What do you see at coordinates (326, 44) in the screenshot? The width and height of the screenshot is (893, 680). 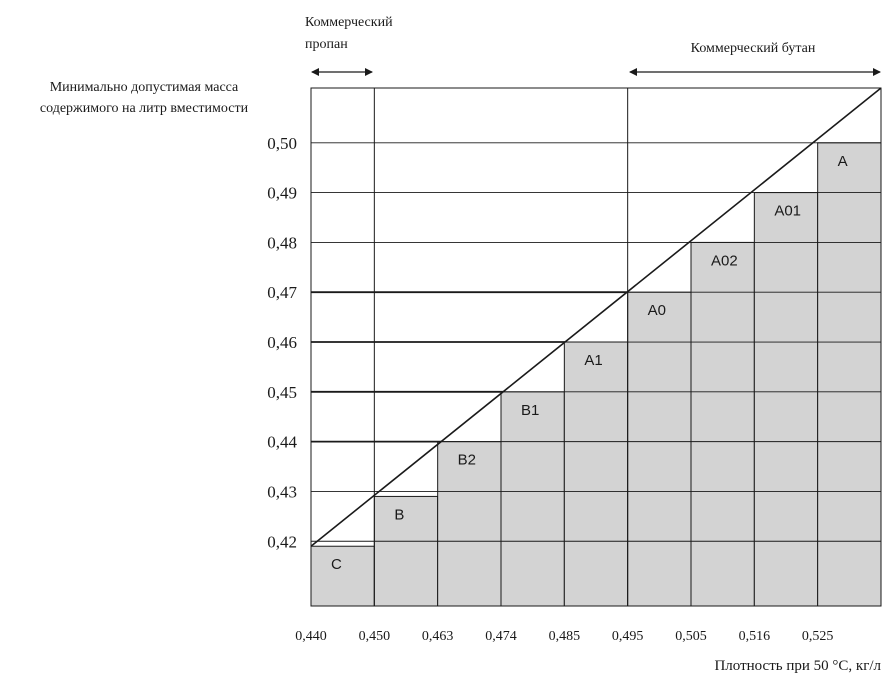 I see `propane-annotation-line2: пропан` at bounding box center [326, 44].